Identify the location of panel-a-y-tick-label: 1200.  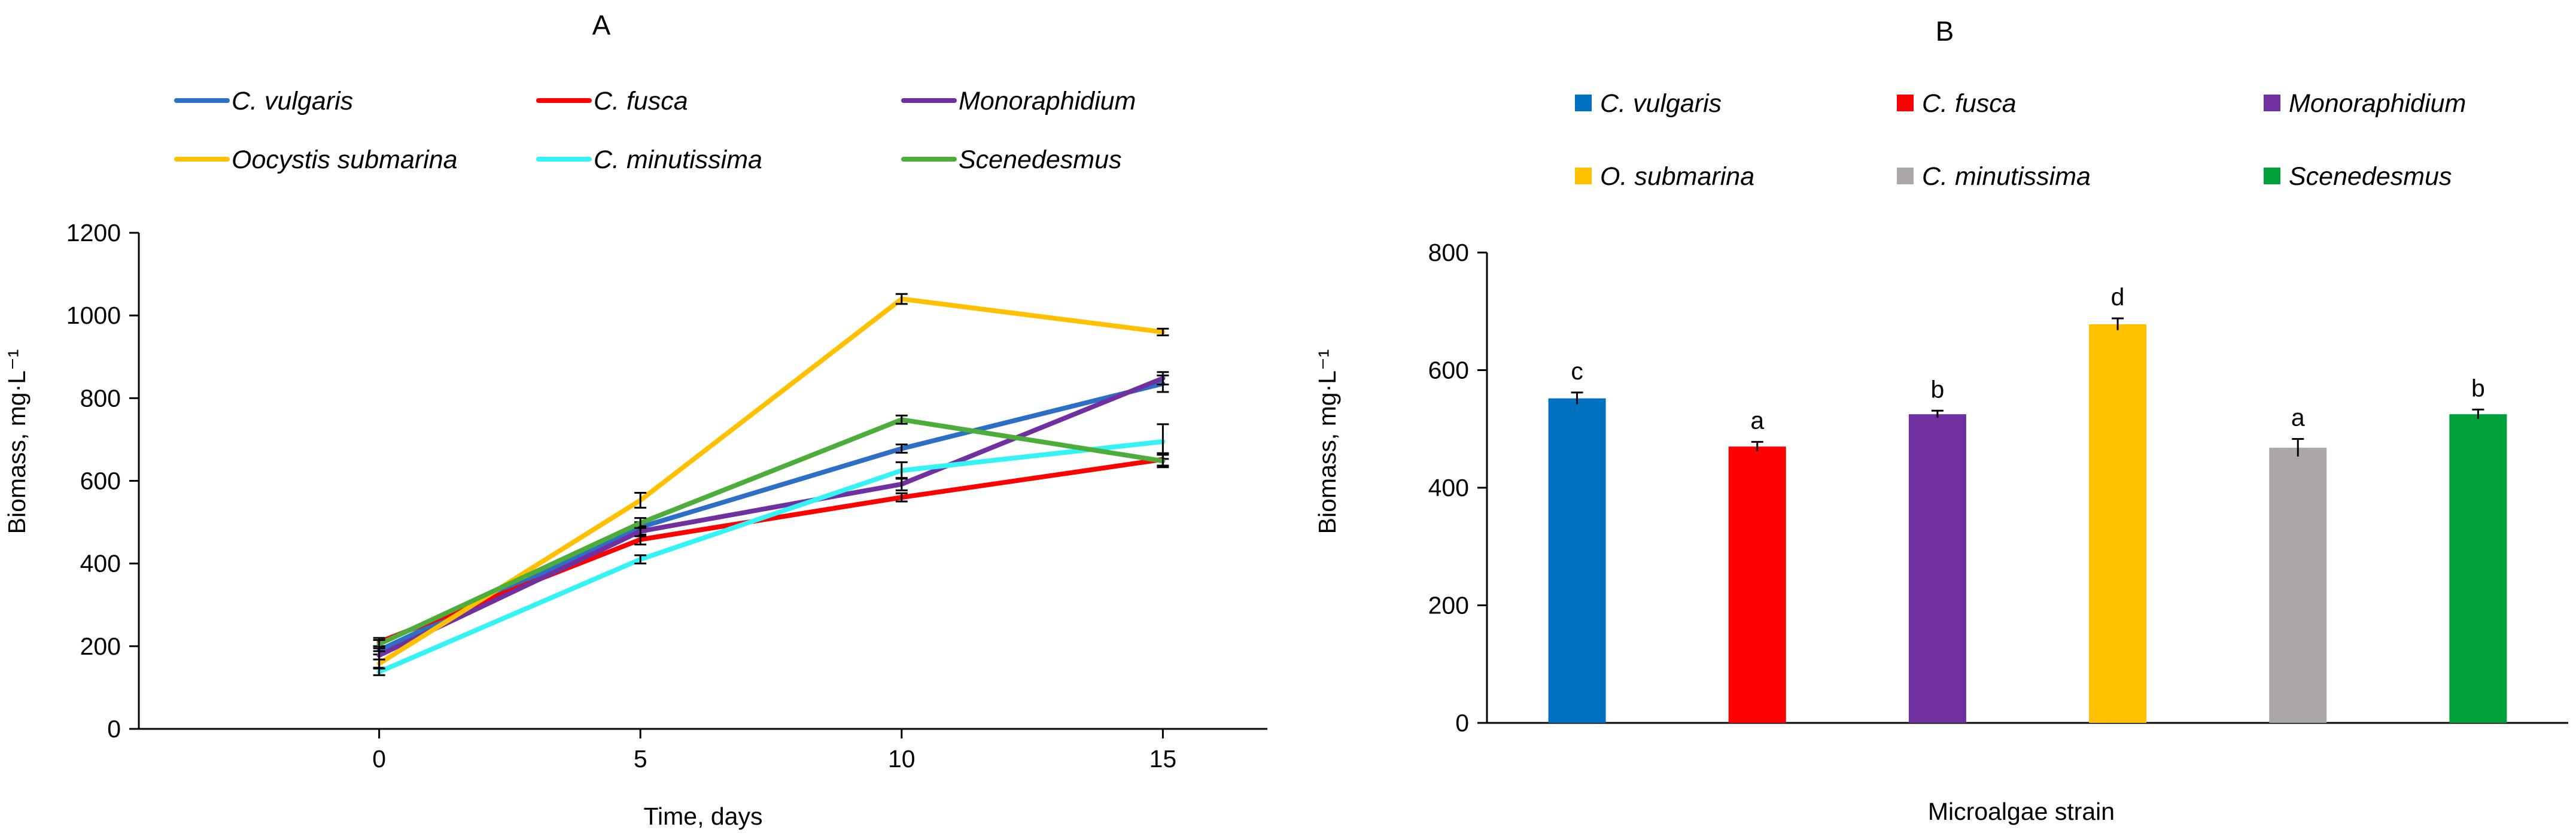
(93, 233).